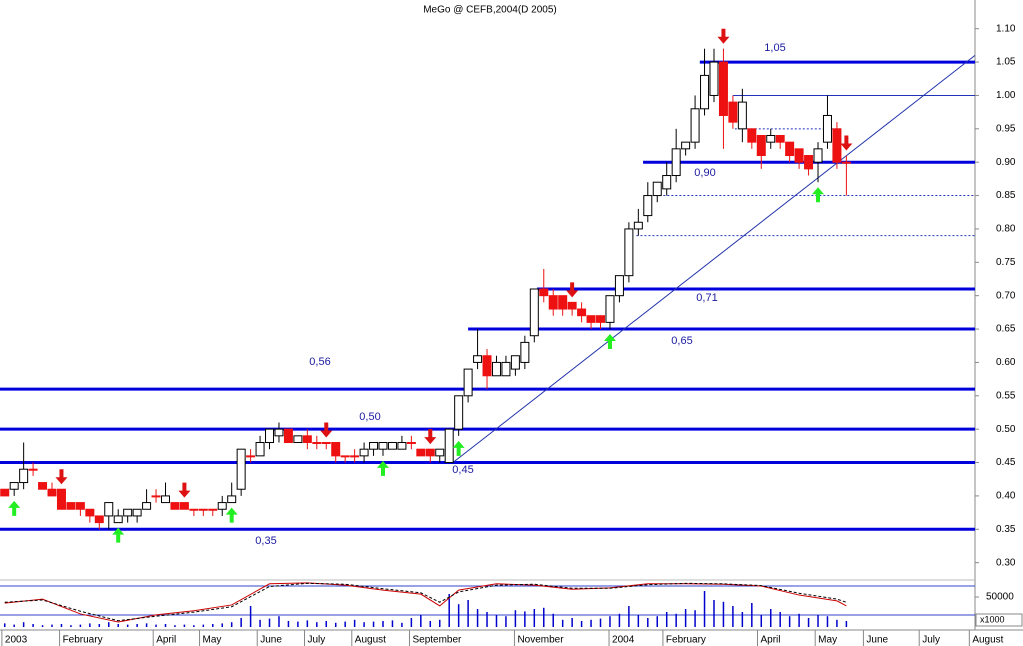 The image size is (1023, 646). I want to click on x-tick-label: September, so click(437, 640).